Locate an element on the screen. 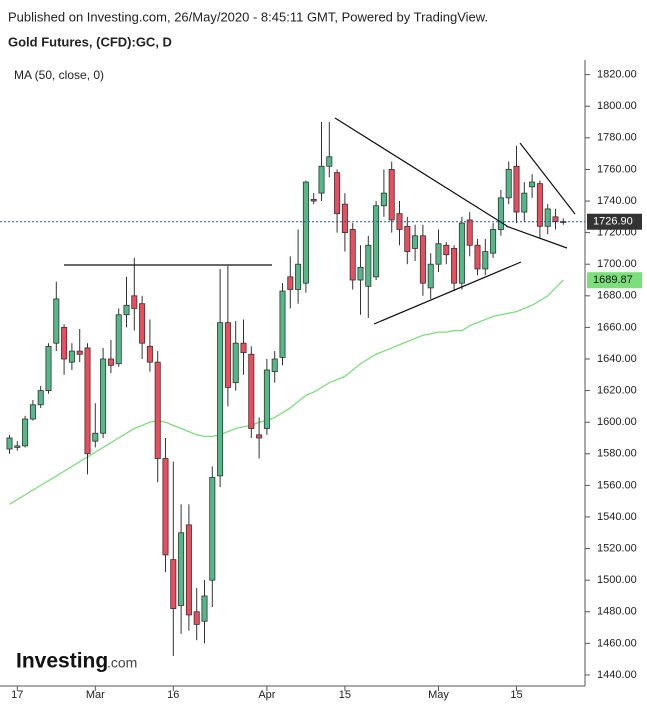 This screenshot has height=711, width=647. y-tick-label: 1460.00 is located at coordinates (617, 643).